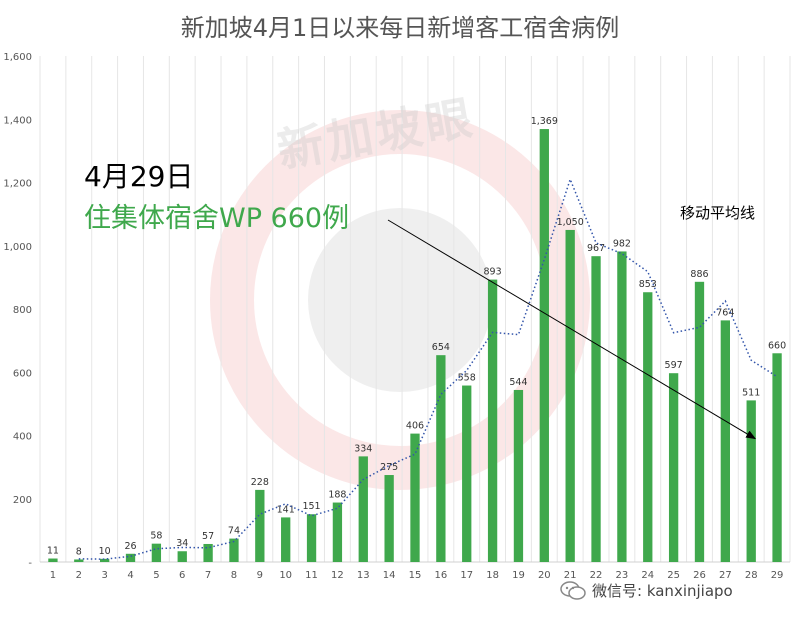 This screenshot has width=800, height=625. I want to click on x-tick-label: 9, so click(260, 575).